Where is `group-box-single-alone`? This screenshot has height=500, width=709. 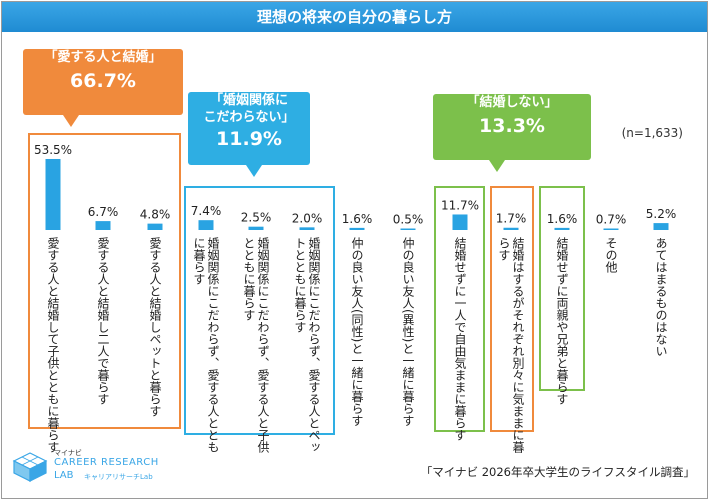
group-box-single-alone is located at coordinates (459, 309).